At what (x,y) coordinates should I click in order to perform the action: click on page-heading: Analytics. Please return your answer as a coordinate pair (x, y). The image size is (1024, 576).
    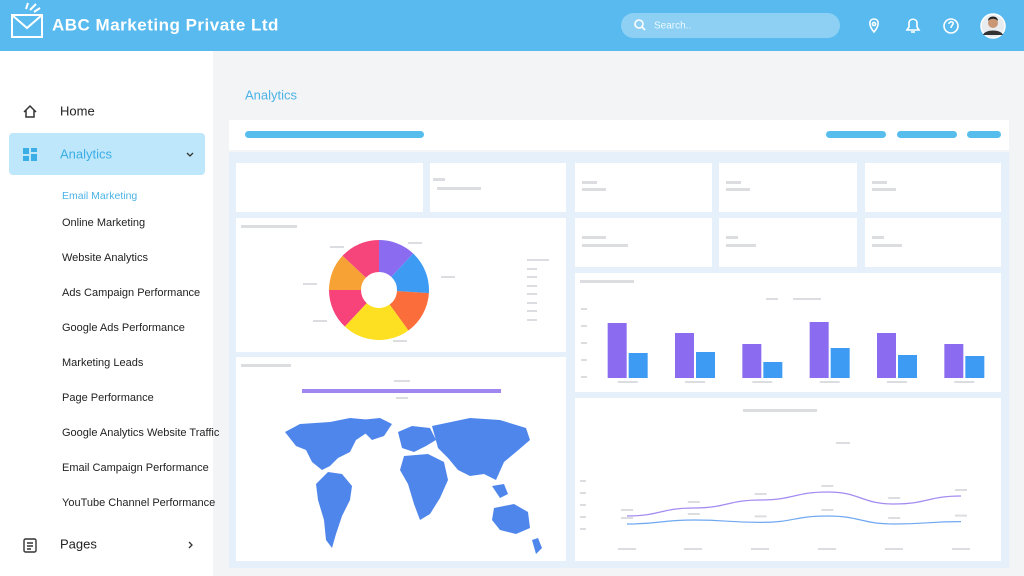
    Looking at the image, I should click on (271, 94).